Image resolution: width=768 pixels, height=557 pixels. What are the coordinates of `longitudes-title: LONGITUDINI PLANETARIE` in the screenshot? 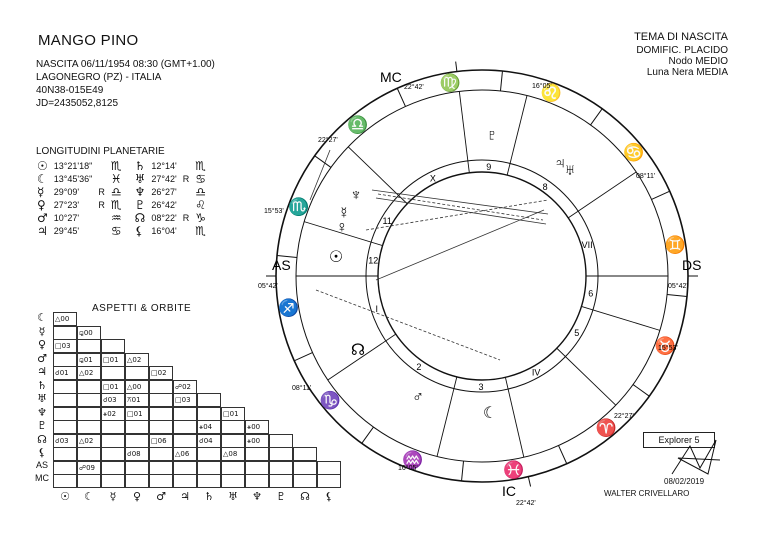 It's located at (100, 151).